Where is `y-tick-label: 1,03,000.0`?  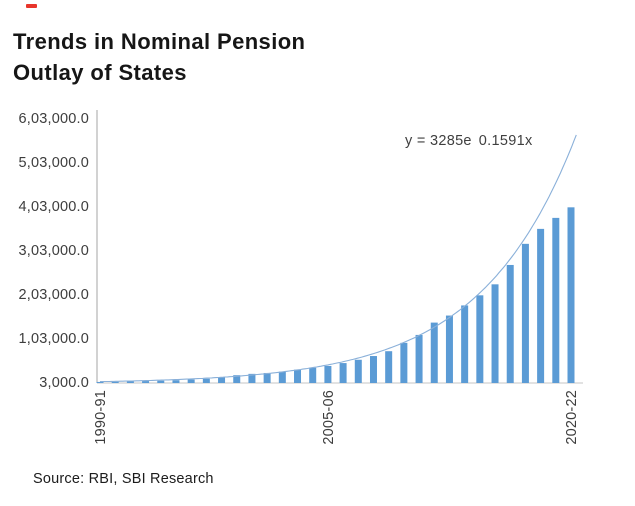
y-tick-label: 1,03,000.0 is located at coordinates (53, 339).